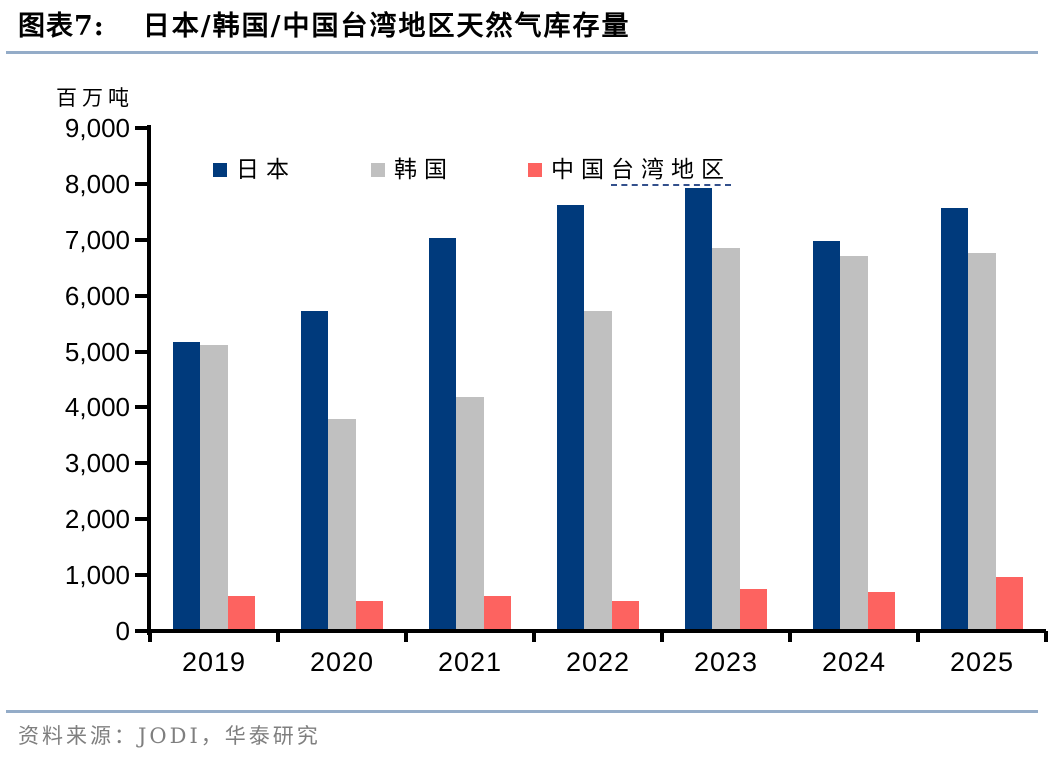 The height and width of the screenshot is (760, 1048). I want to click on bar-japan-2020, so click(315, 470).